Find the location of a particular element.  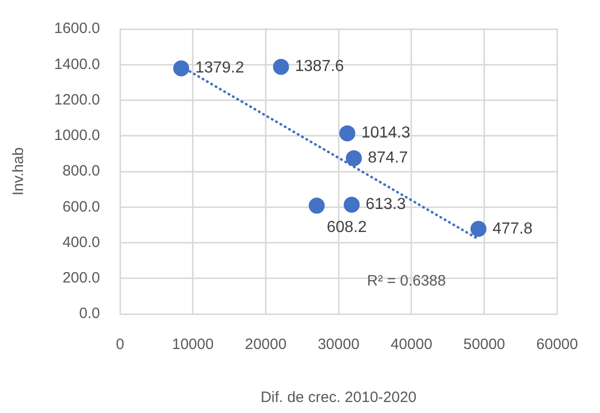

data-label: 608.2 is located at coordinates (346, 227).